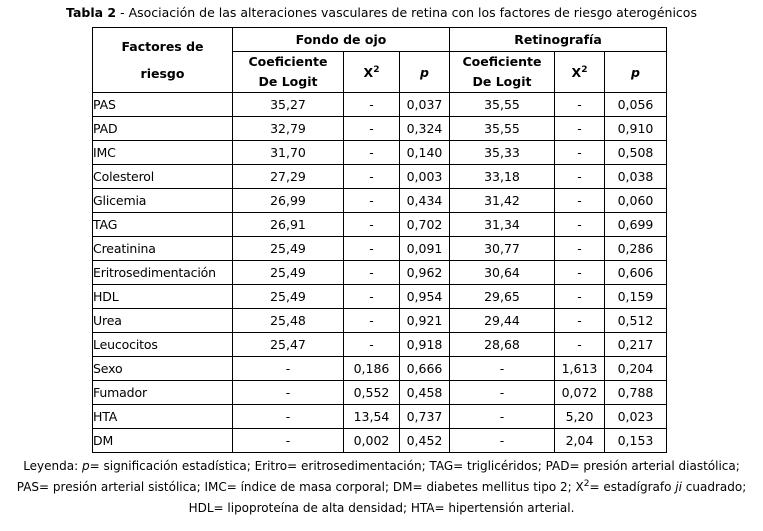 This screenshot has width=763, height=531. Describe the element at coordinates (162, 320) in the screenshot. I see `factor-cell: Urea` at that location.